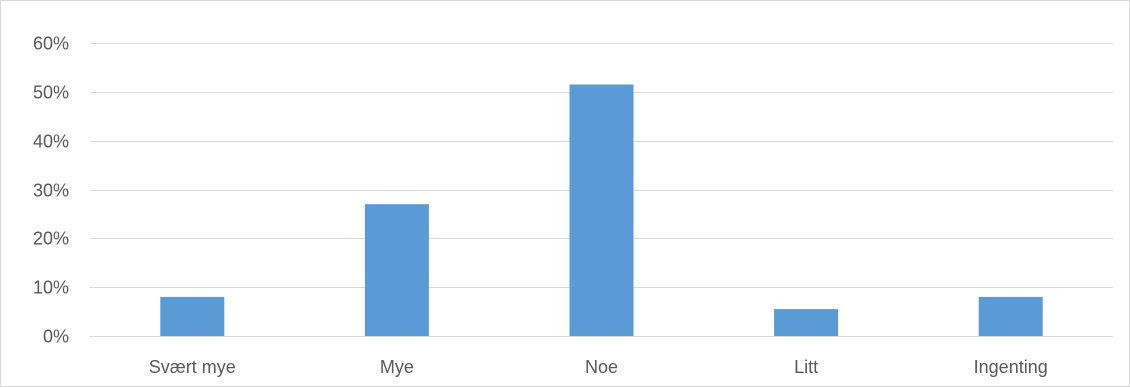 The image size is (1130, 388). What do you see at coordinates (51, 44) in the screenshot?
I see `y-tick-label: 60%` at bounding box center [51, 44].